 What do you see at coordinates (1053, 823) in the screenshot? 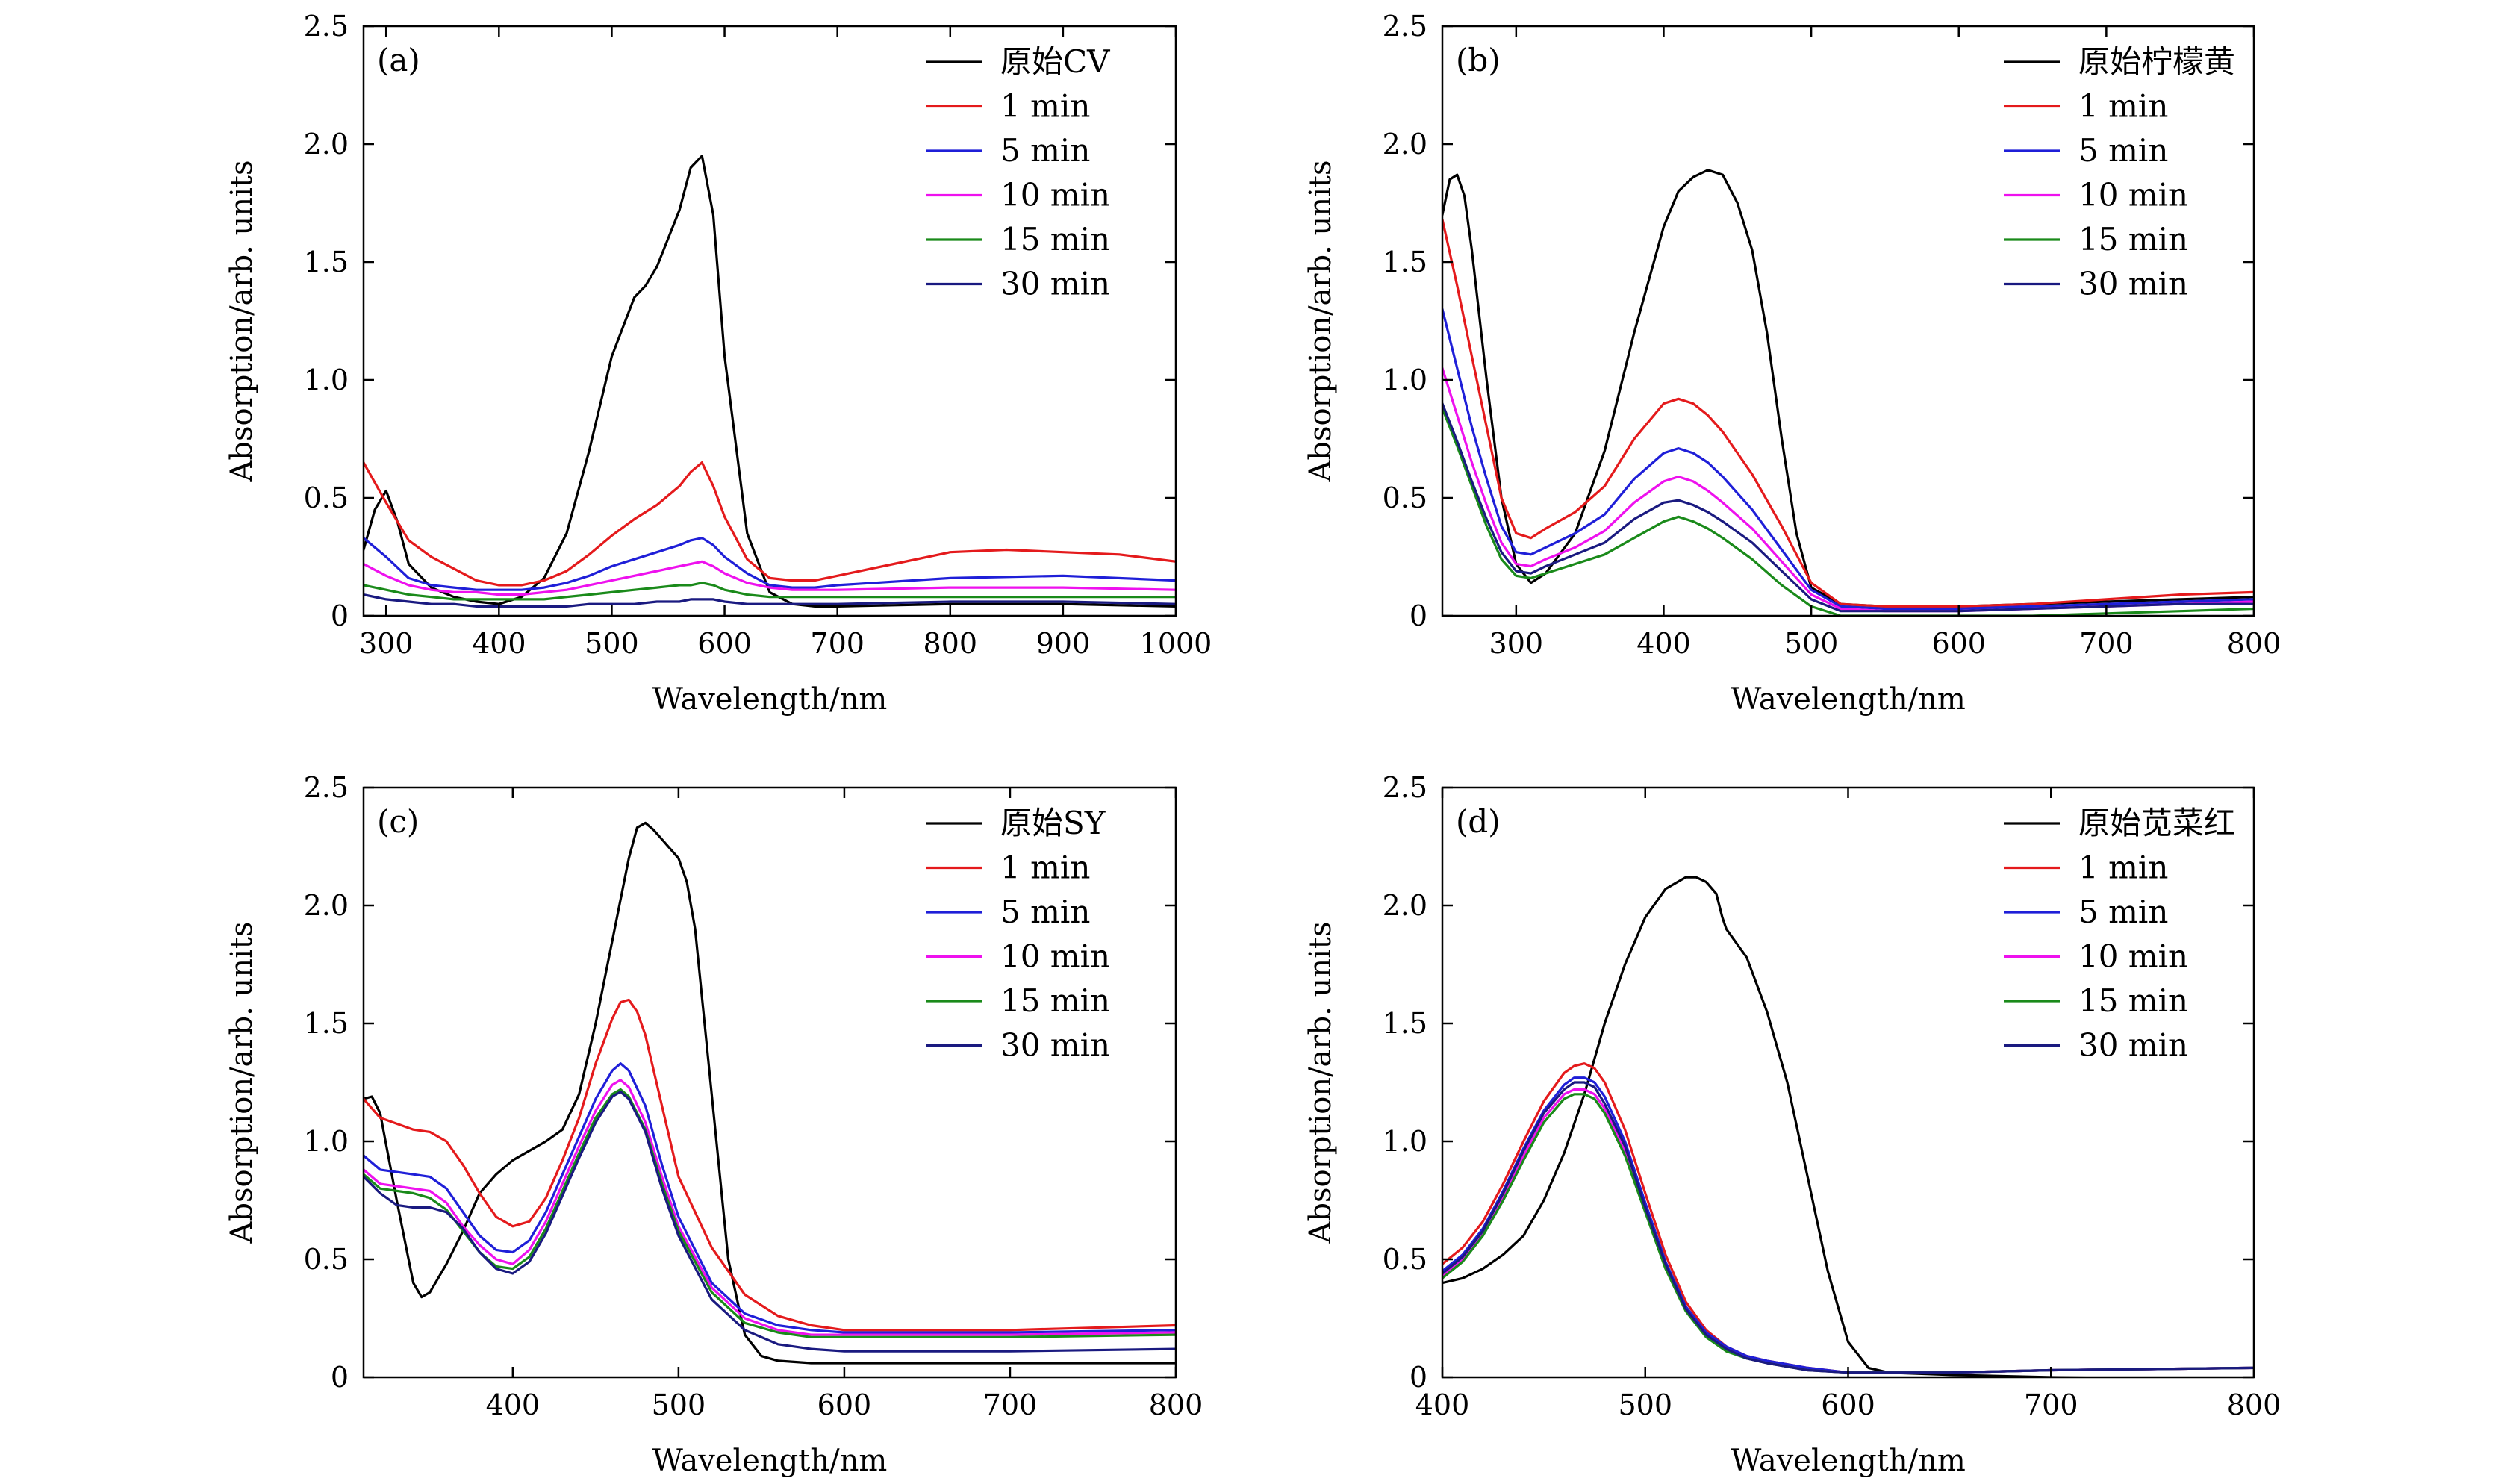
I see `legend-label: 原始SY` at bounding box center [1053, 823].